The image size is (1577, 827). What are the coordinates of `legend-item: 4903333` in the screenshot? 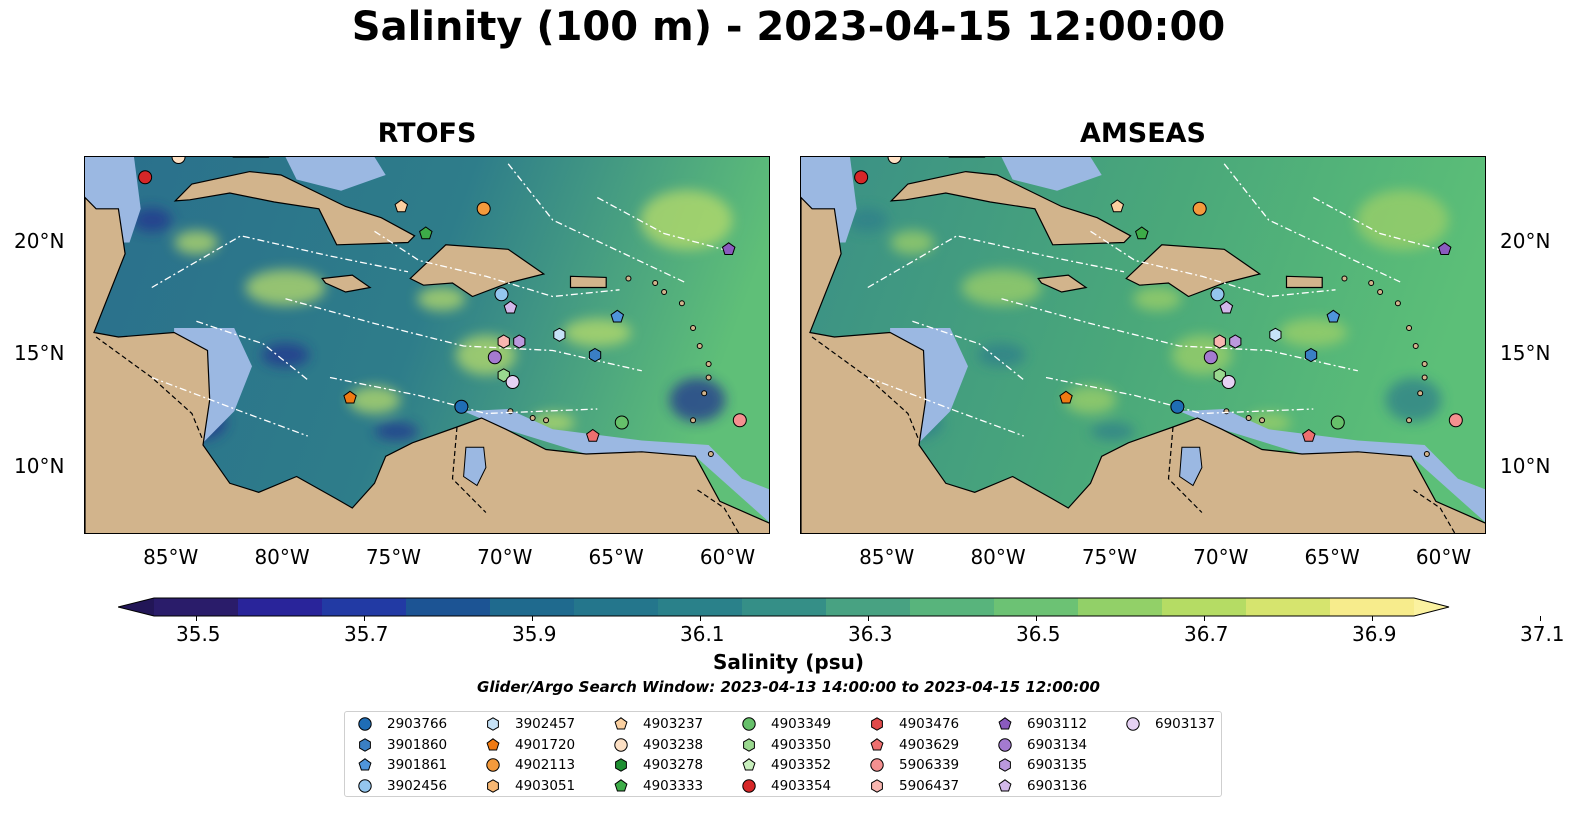 It's located at (658, 786).